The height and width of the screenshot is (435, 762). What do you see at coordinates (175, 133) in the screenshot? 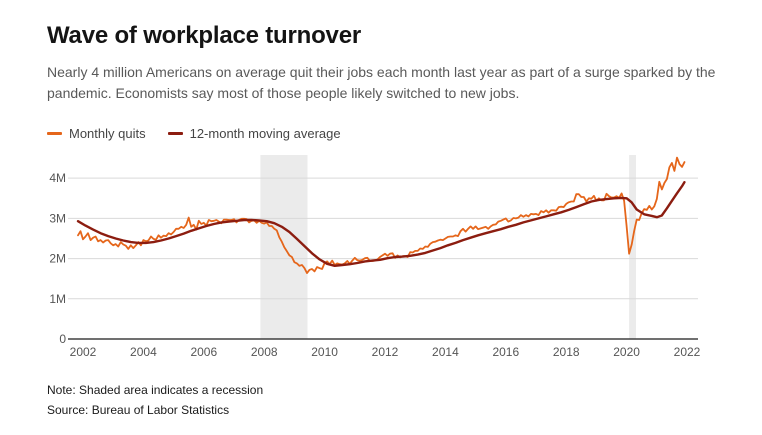
I see `moving-average-line-swatch-icon` at bounding box center [175, 133].